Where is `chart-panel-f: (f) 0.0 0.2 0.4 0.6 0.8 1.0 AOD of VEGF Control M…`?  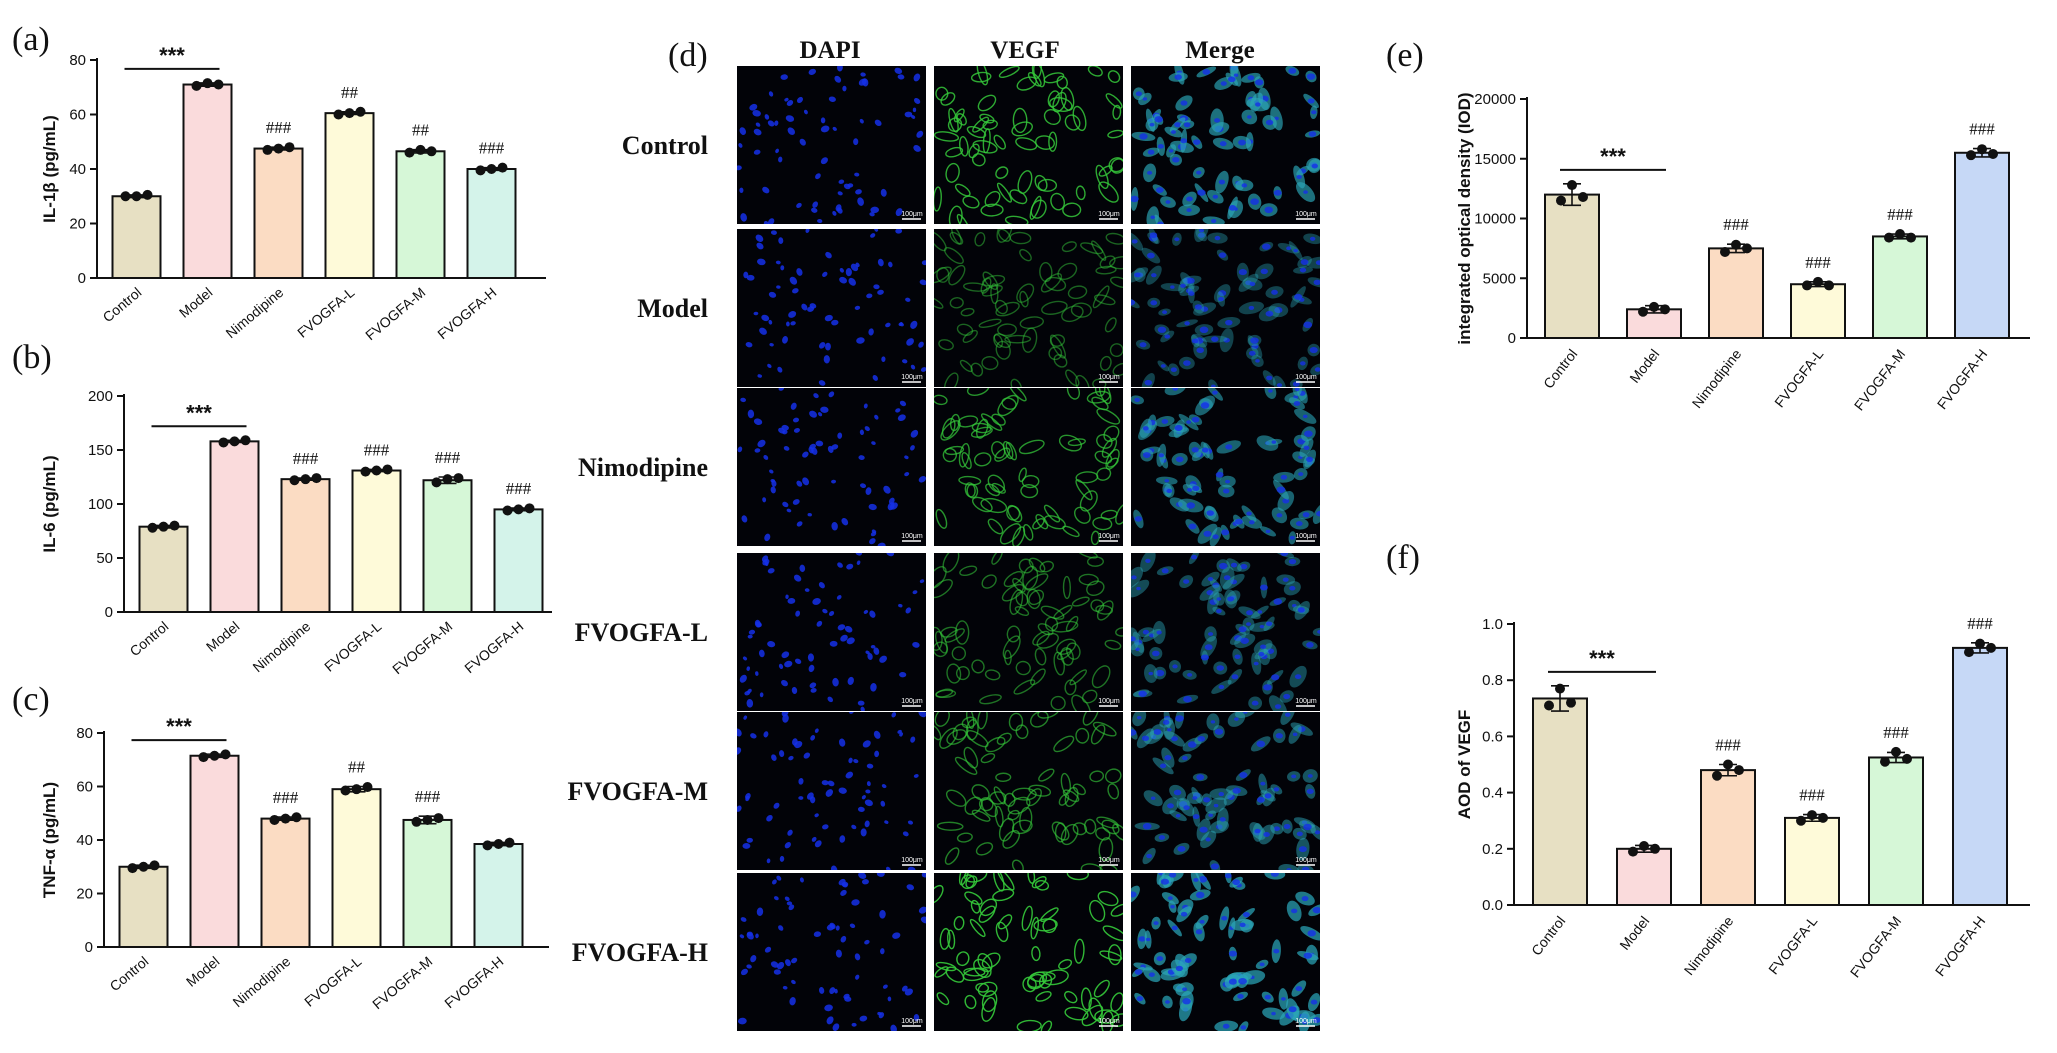
chart-panel-f: (f) 0.0 0.2 0.4 0.6 0.8 1.0 AOD of VEGF Control M… is located at coordinates (1708, 759).